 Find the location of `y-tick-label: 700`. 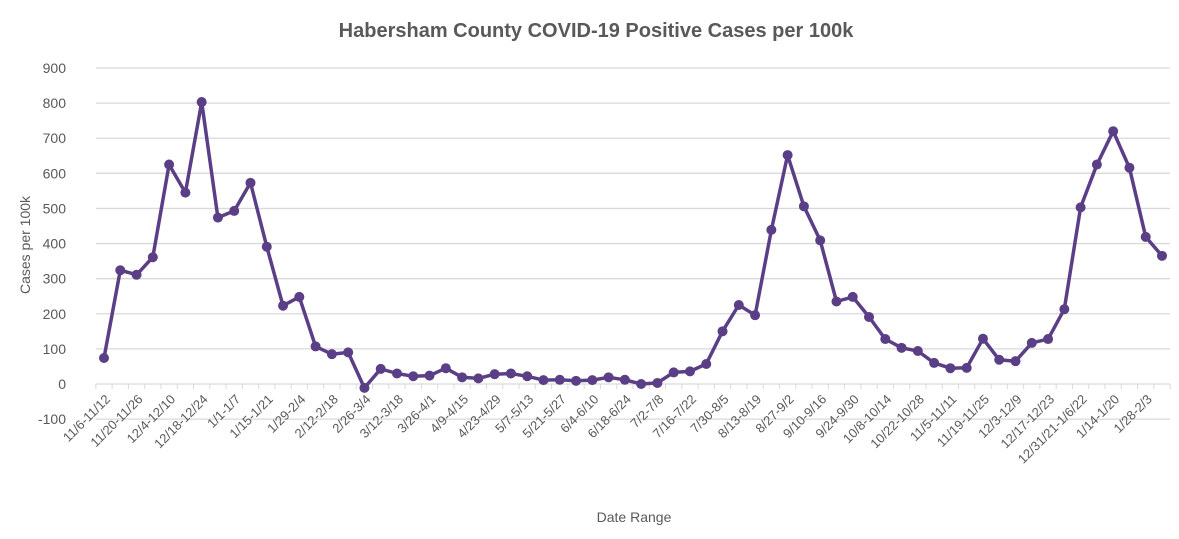

y-tick-label: 700 is located at coordinates (55, 138).